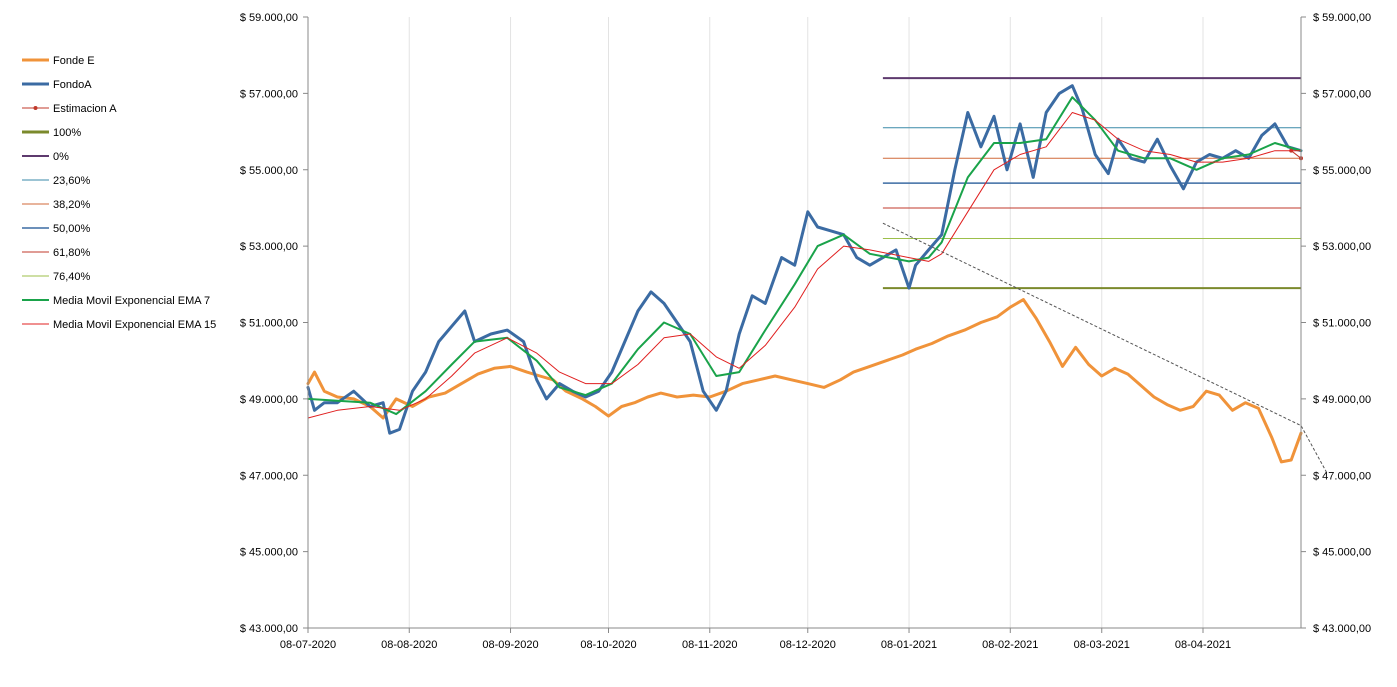 This screenshot has width=1397, height=687. Describe the element at coordinates (709, 645) in the screenshot. I see `x-tick-label: 08-11-2020` at that location.